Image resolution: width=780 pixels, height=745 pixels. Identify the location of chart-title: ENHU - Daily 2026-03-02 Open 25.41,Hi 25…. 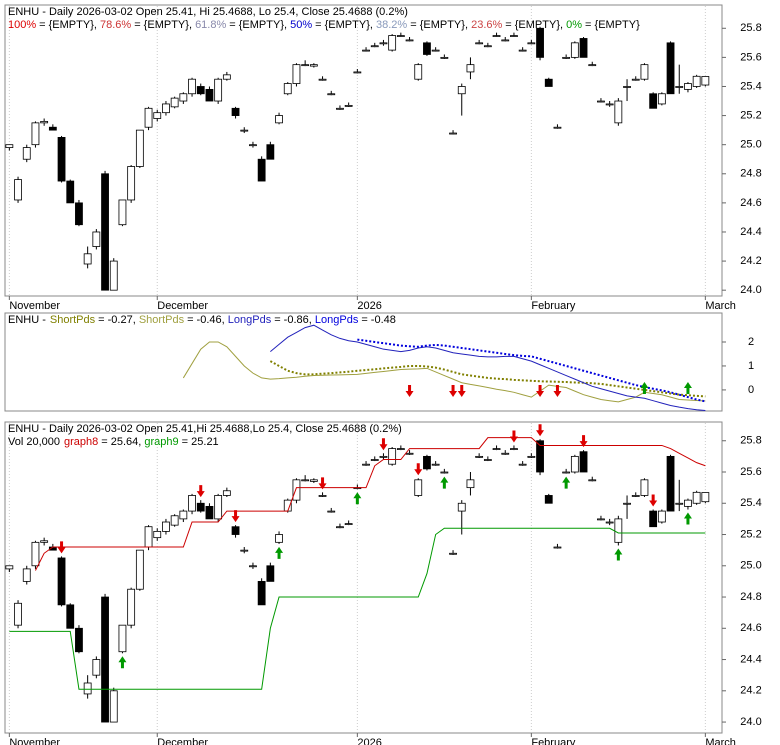
(205, 429).